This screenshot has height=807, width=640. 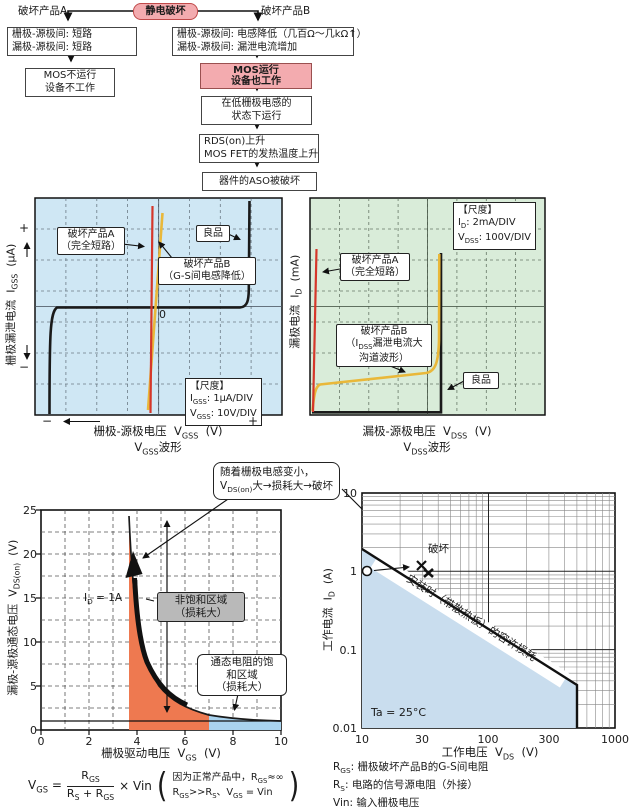 What do you see at coordinates (349, 650) in the screenshot?
I see `svg-text: 0.1` at bounding box center [349, 650].